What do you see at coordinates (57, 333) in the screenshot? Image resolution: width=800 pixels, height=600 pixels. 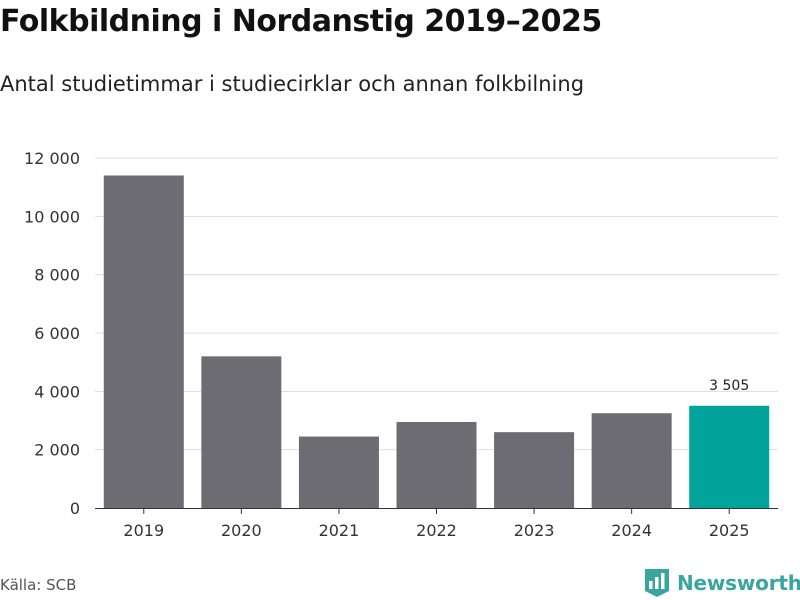 I see `y-tick-label: 6 000` at bounding box center [57, 333].